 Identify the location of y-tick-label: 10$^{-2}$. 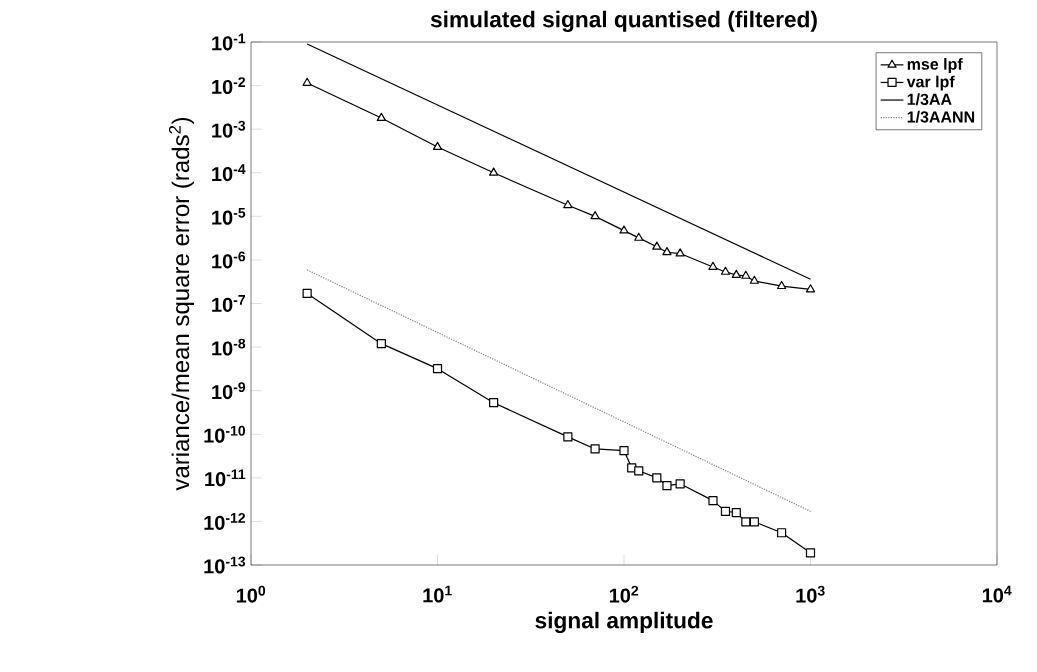
(229, 86).